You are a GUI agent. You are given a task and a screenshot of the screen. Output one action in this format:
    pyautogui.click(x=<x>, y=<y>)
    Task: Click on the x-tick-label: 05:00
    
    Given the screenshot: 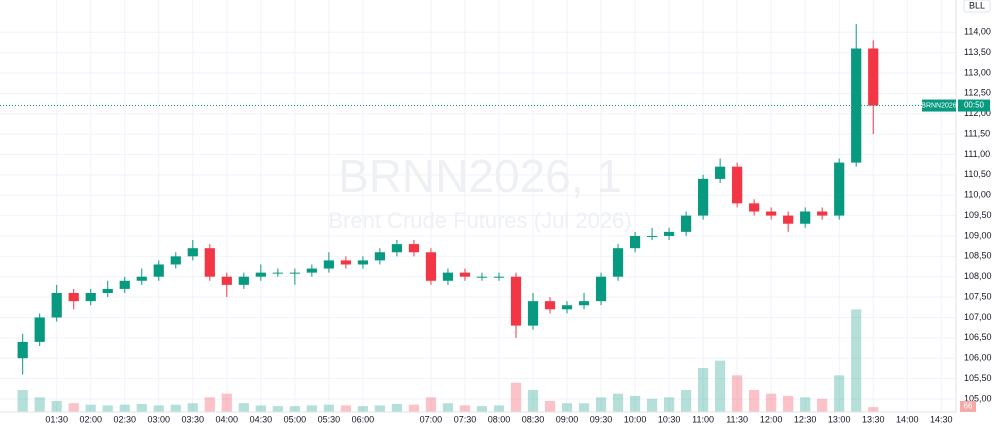 What is the action you would take?
    pyautogui.click(x=295, y=419)
    